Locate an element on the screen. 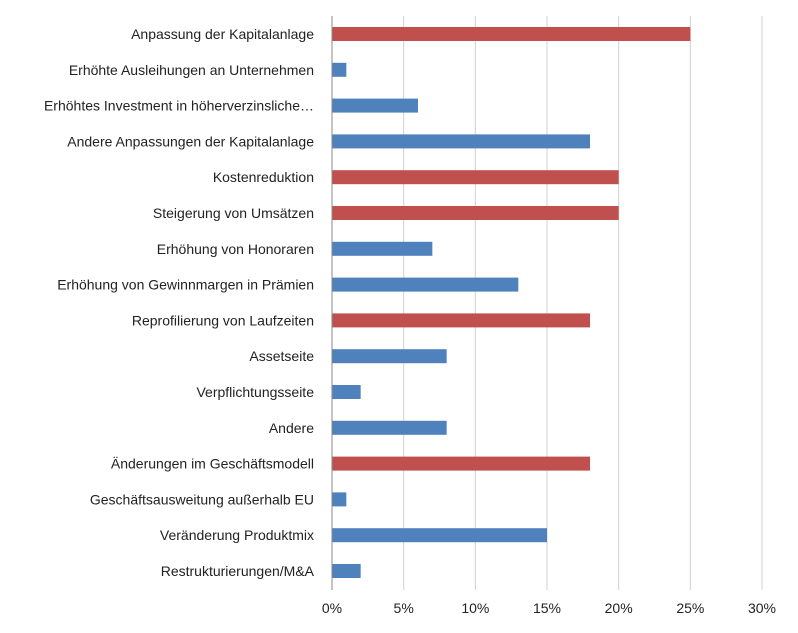 The image size is (798, 633). x-tick-label: 15% is located at coordinates (547, 608).